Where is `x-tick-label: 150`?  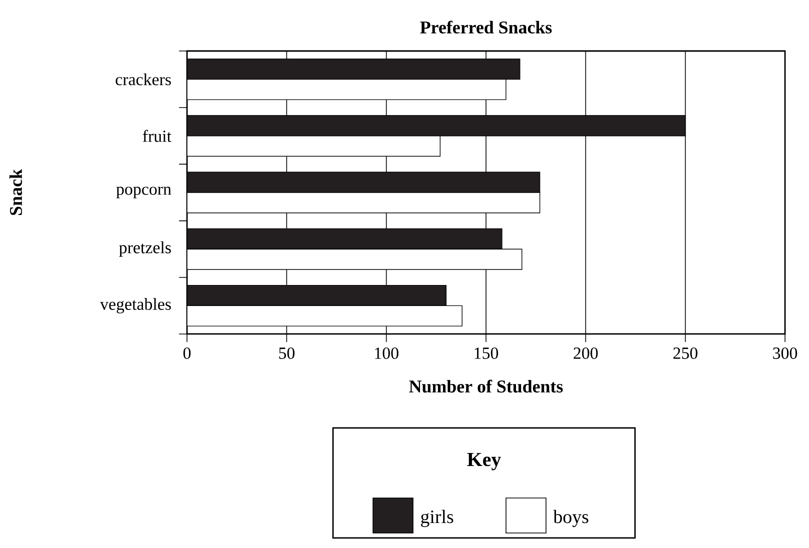 x-tick-label: 150 is located at coordinates (486, 353).